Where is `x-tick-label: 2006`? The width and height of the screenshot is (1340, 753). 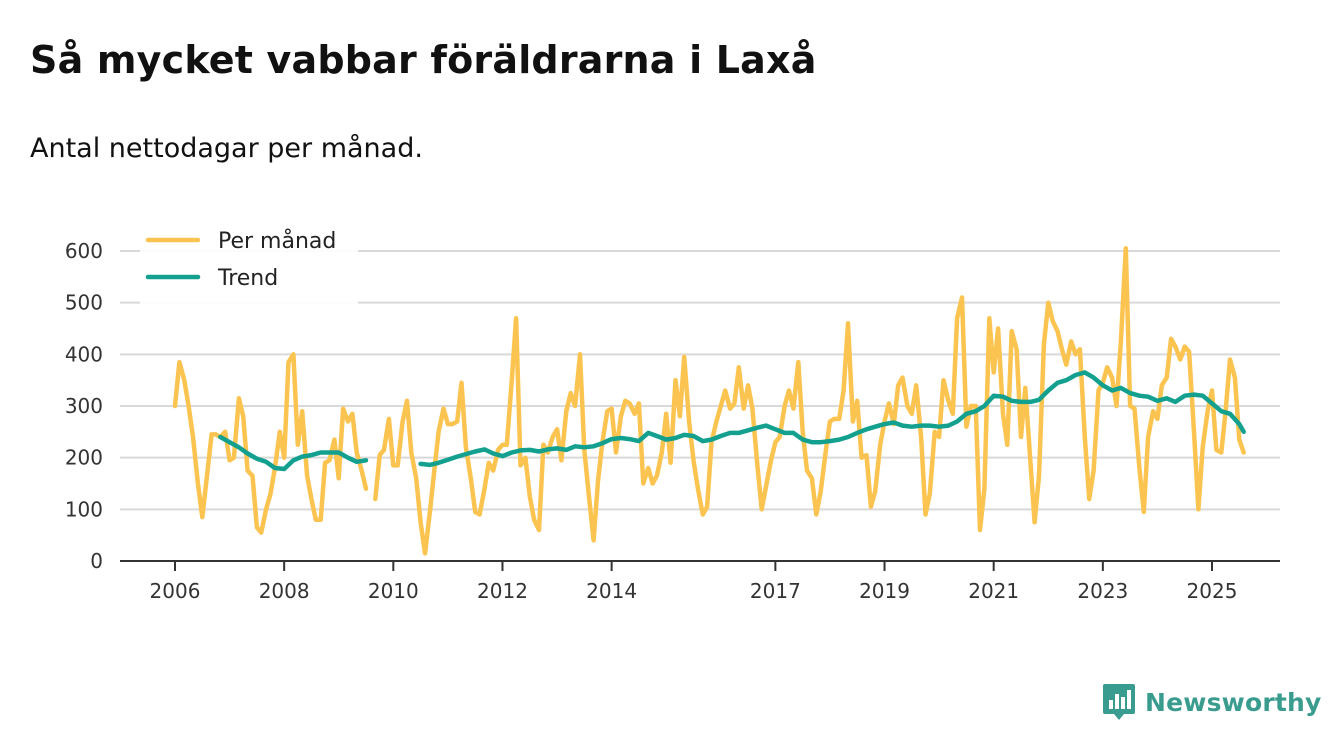
x-tick-label: 2006 is located at coordinates (175, 591).